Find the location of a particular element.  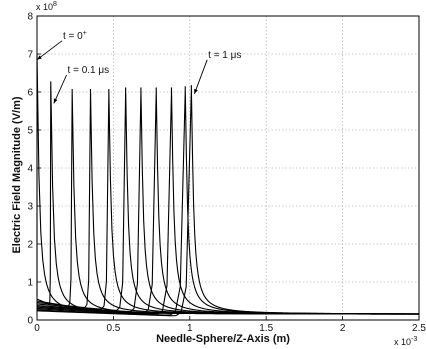

x-tick-label: 0.5 is located at coordinates (113, 328).